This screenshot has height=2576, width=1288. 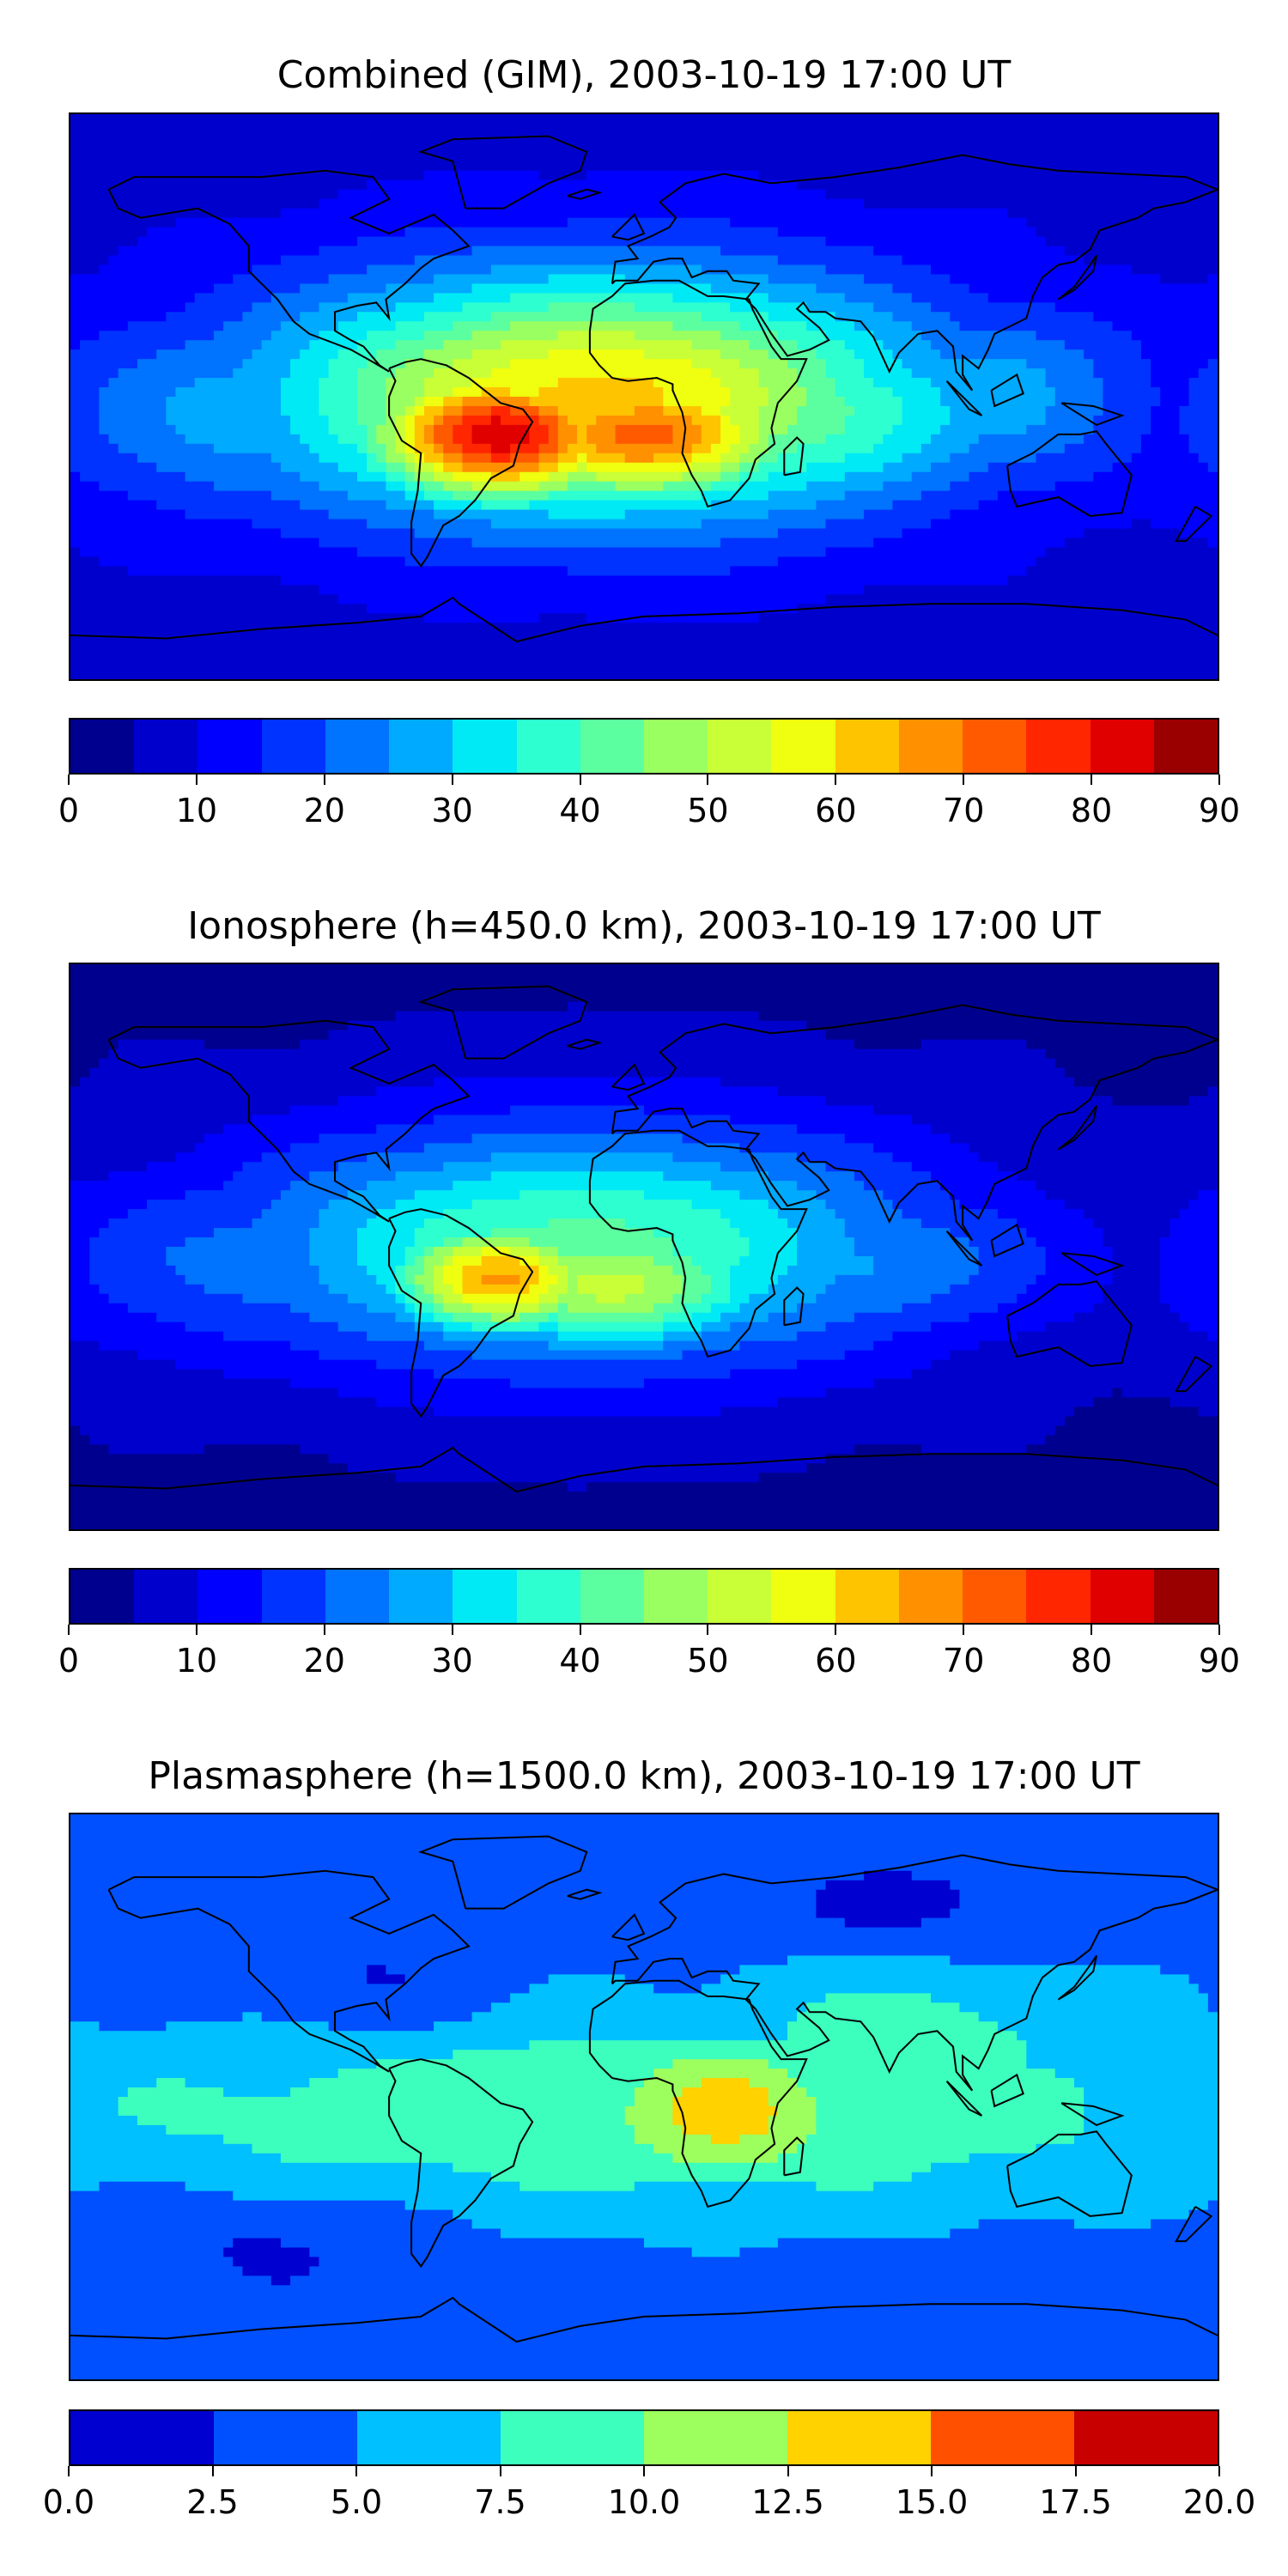 I want to click on tick-label: 40, so click(x=580, y=1661).